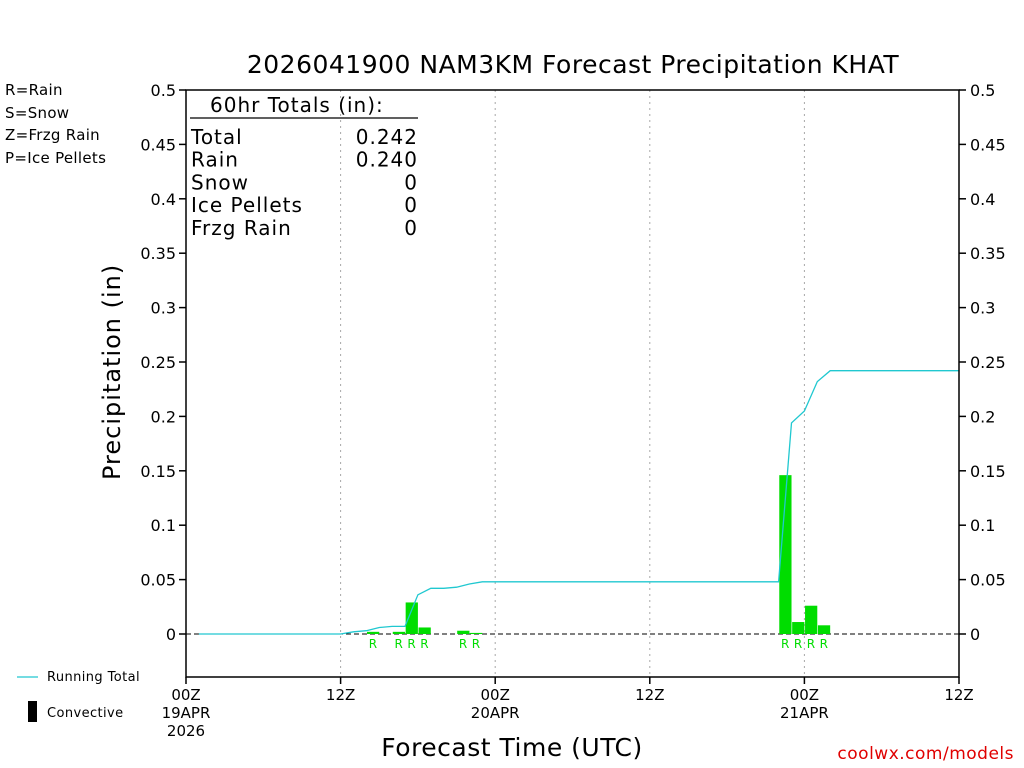  Describe the element at coordinates (988, 144) in the screenshot. I see `y-tick-label-right: 0.45` at that location.